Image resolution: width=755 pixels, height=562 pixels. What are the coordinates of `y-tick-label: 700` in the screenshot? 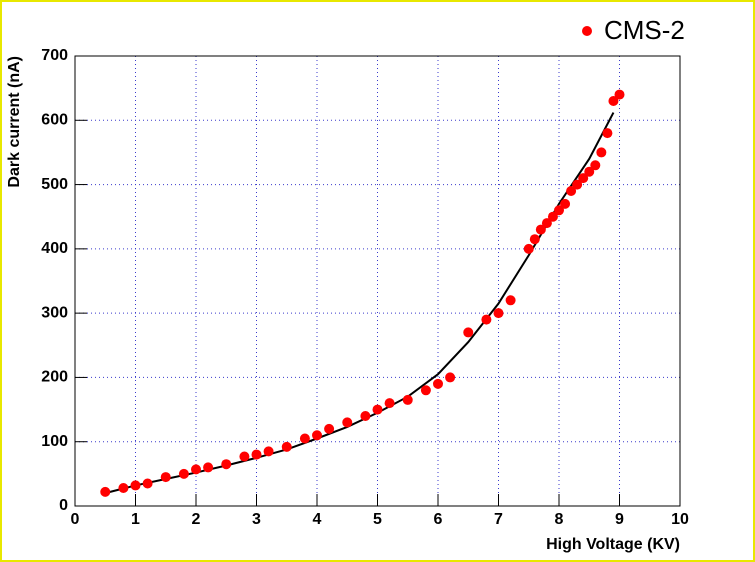 It's located at (54, 55).